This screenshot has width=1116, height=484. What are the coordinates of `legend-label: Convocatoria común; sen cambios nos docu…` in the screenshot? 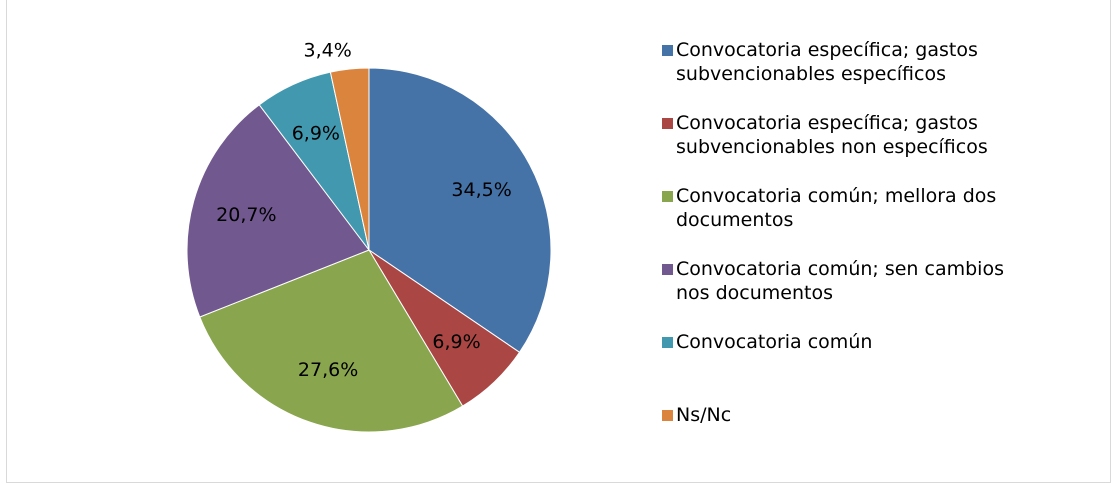 It's located at (840, 281).